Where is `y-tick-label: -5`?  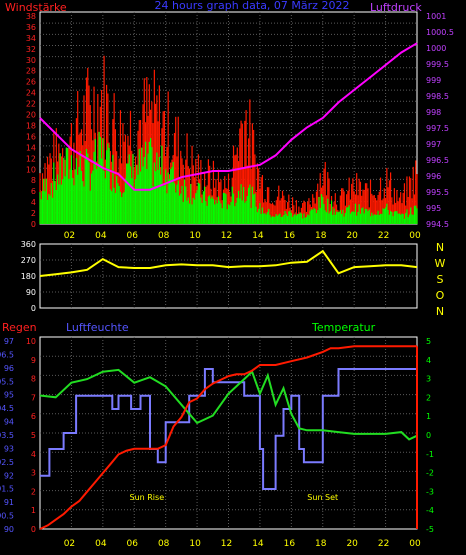 y-tick-label: -5 is located at coordinates (430, 529).